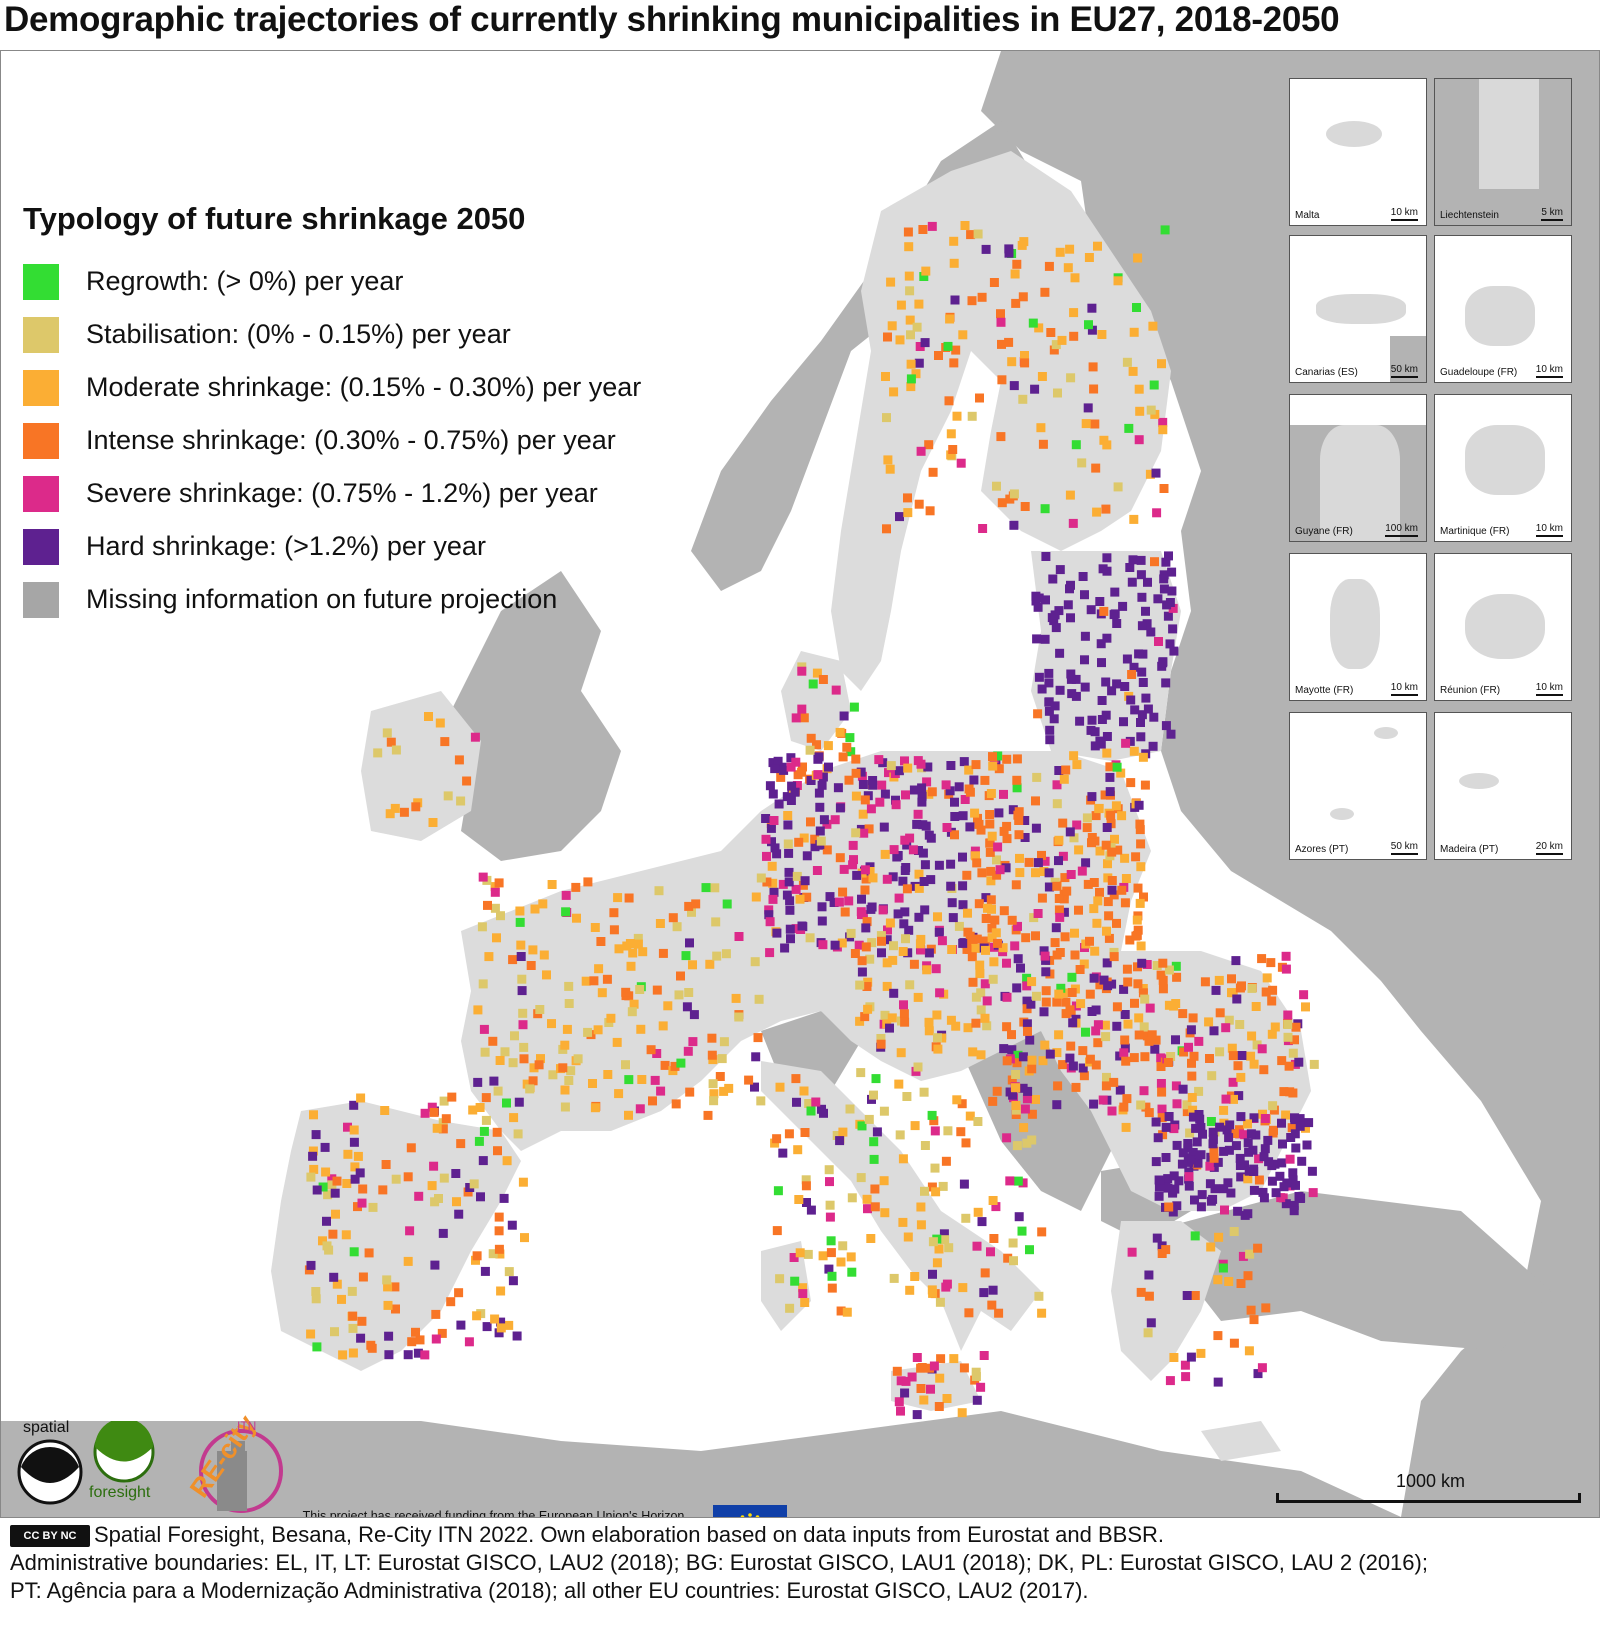  What do you see at coordinates (1401, 530) in the screenshot?
I see `inset-scale: 100 km` at bounding box center [1401, 530].